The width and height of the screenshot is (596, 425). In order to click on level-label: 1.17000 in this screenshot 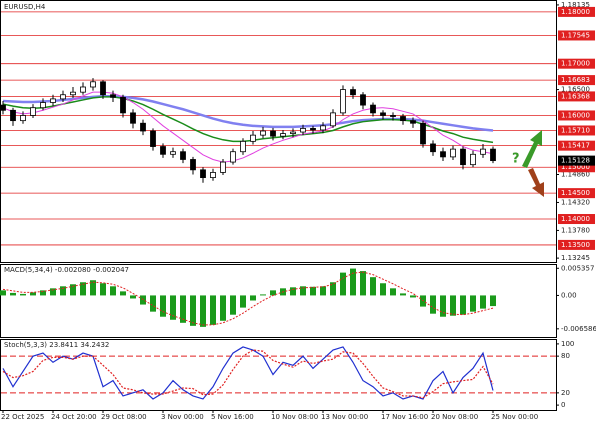, I will do `click(575, 64)`.